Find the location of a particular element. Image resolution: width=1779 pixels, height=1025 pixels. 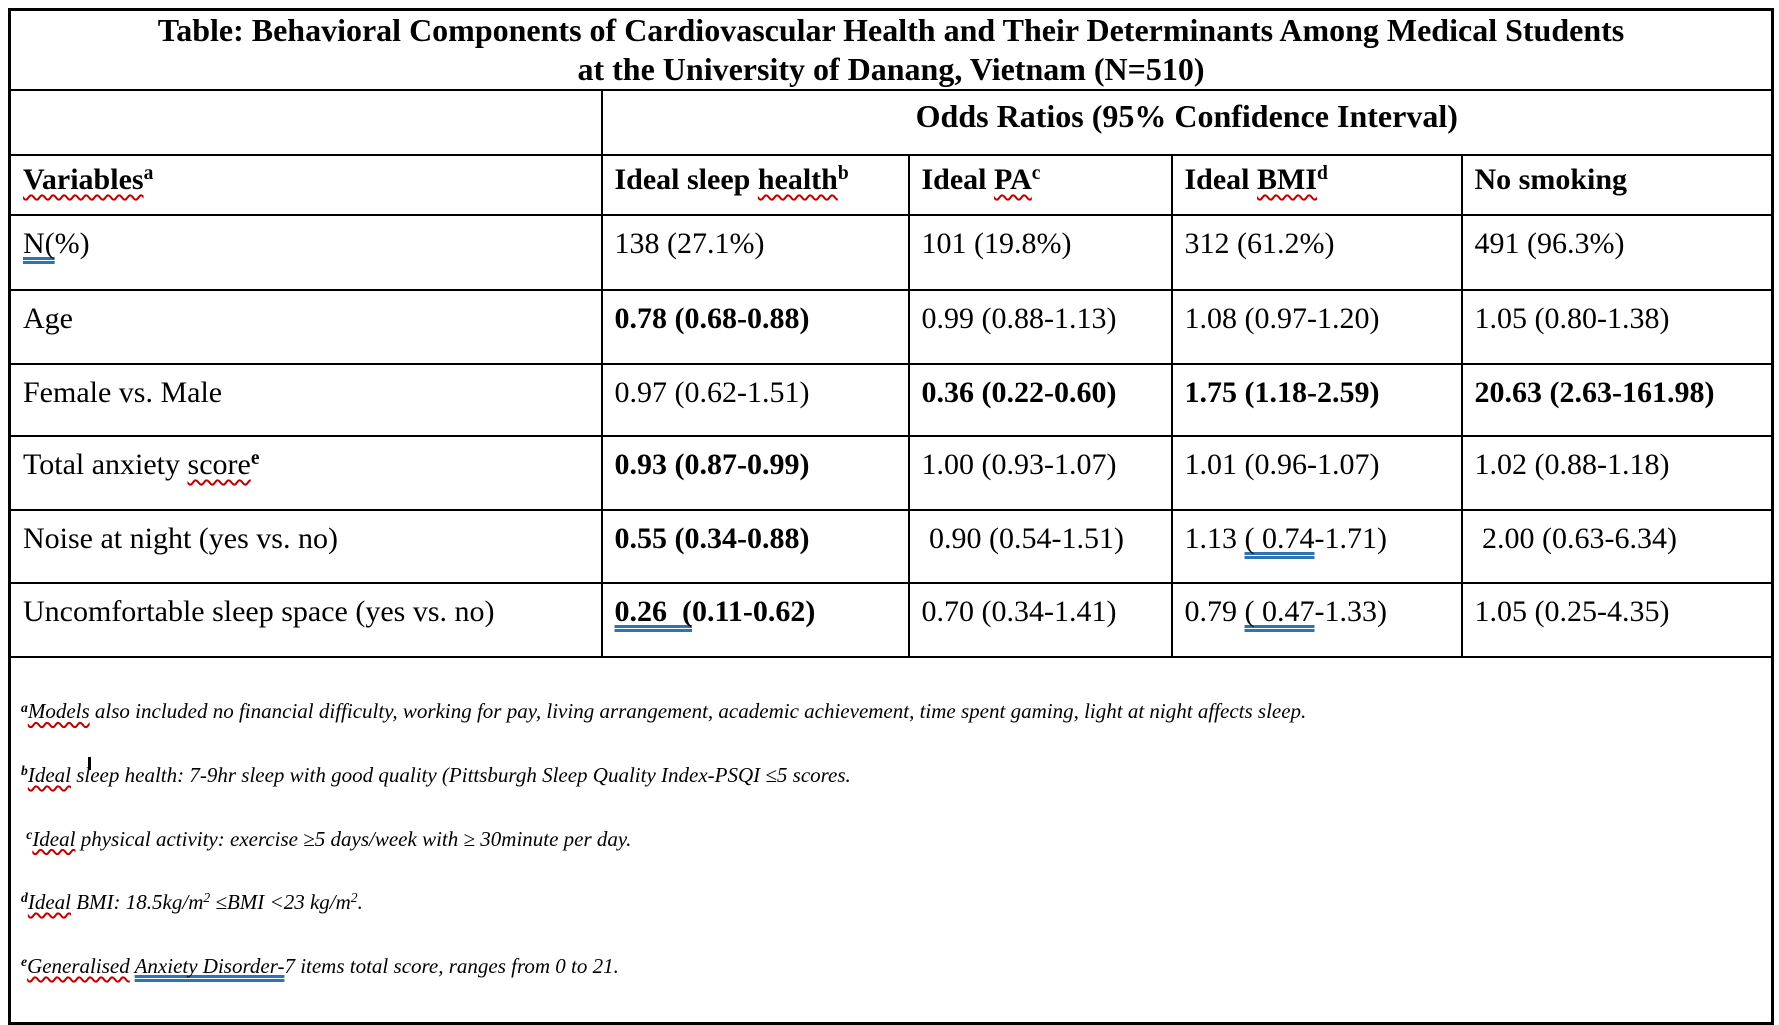

odds-ratio-cell: 0.99 (0.88-1.13) is located at coordinates (1040, 327).